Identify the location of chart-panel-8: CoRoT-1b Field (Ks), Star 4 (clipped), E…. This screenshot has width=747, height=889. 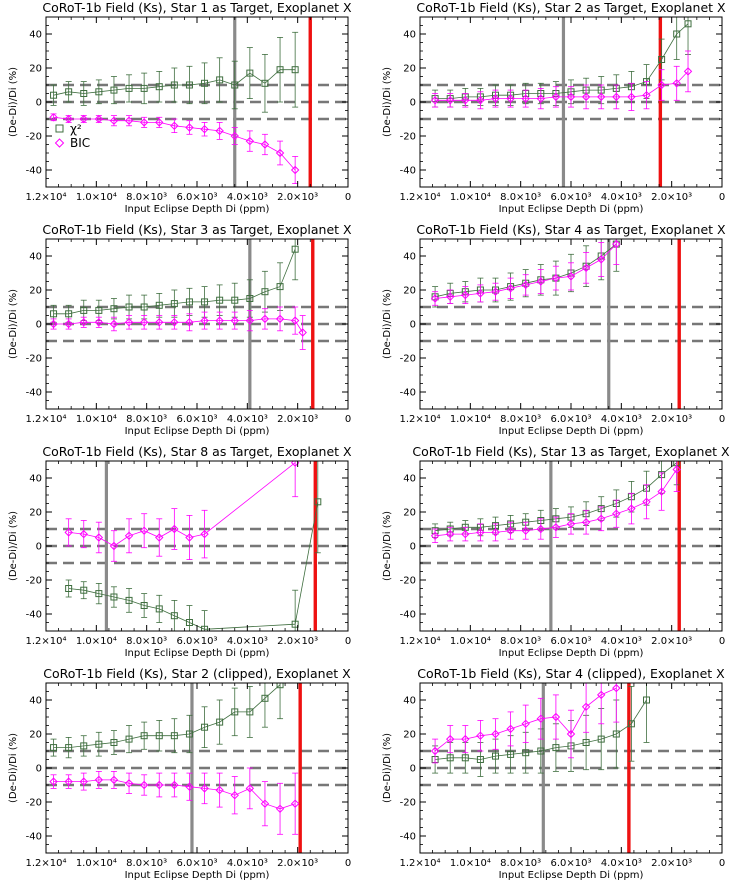
(553, 773).